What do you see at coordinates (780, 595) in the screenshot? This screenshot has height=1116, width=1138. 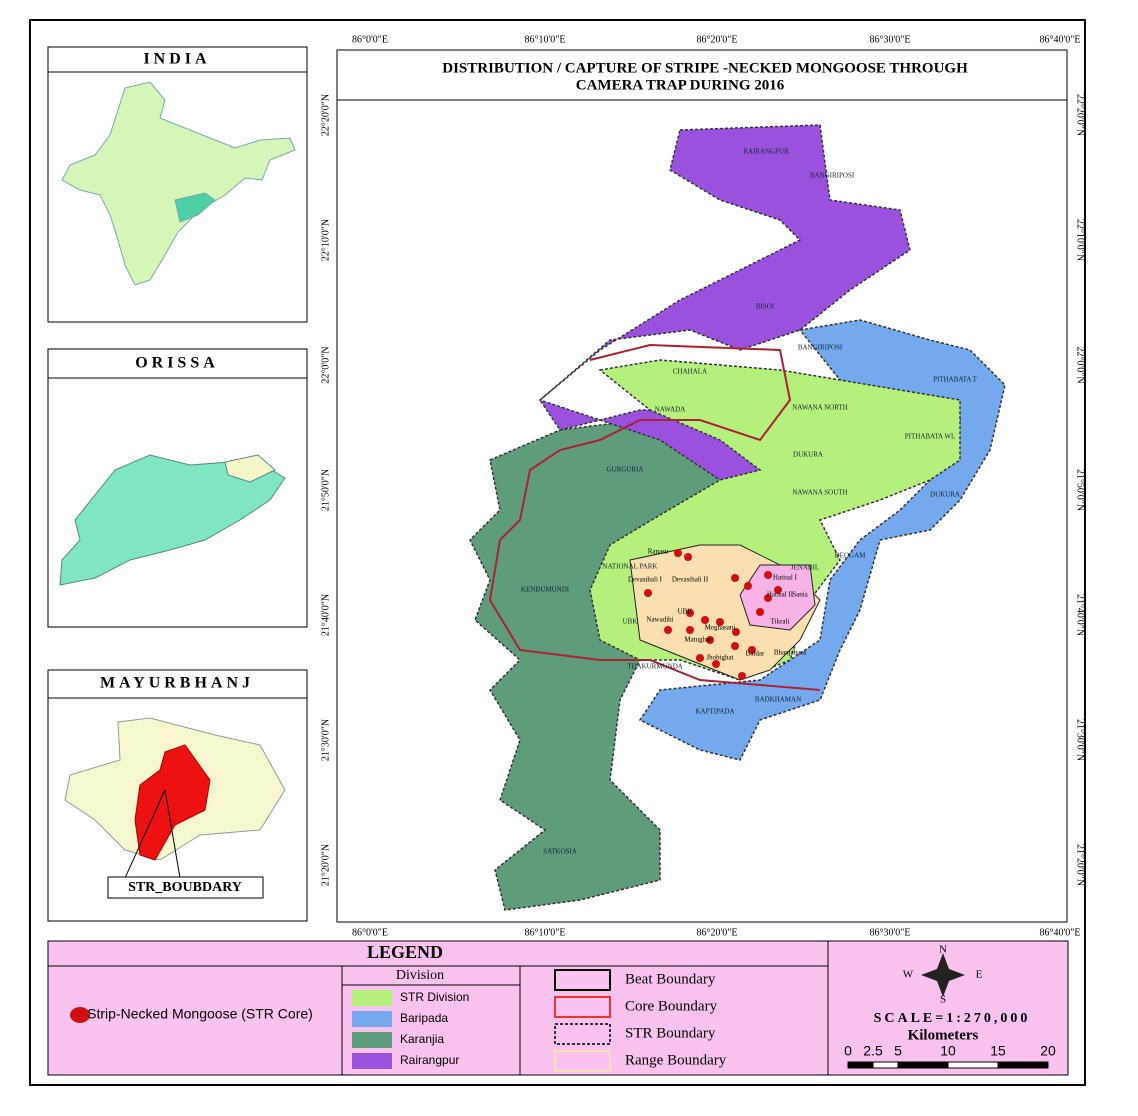 I see `beat-label: Hatisal II` at bounding box center [780, 595].